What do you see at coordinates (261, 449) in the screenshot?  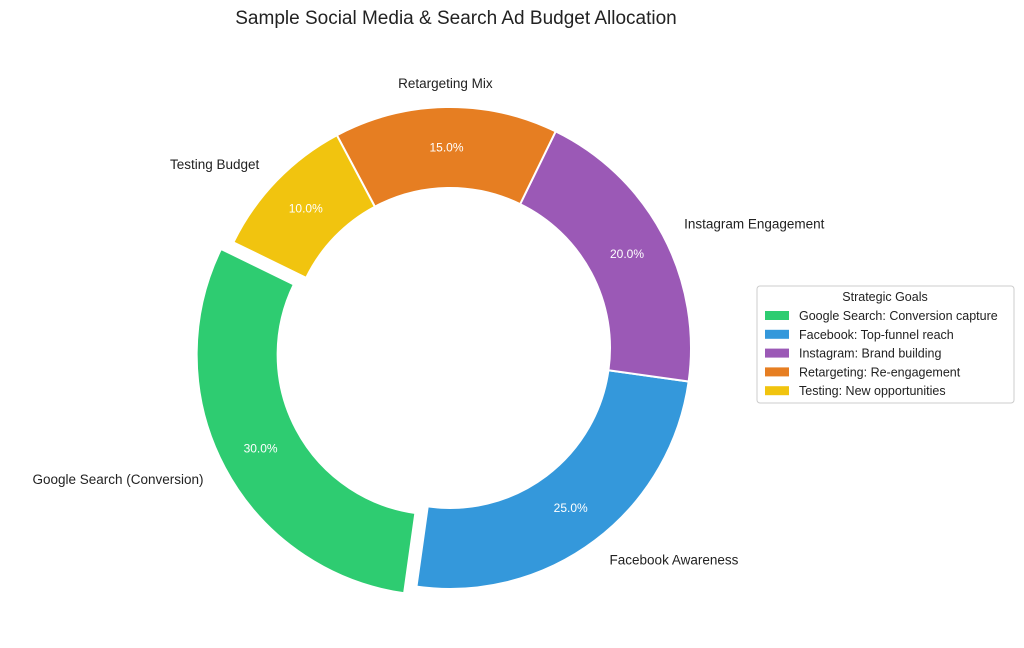 I see `percent-label-1: 30.0%` at bounding box center [261, 449].